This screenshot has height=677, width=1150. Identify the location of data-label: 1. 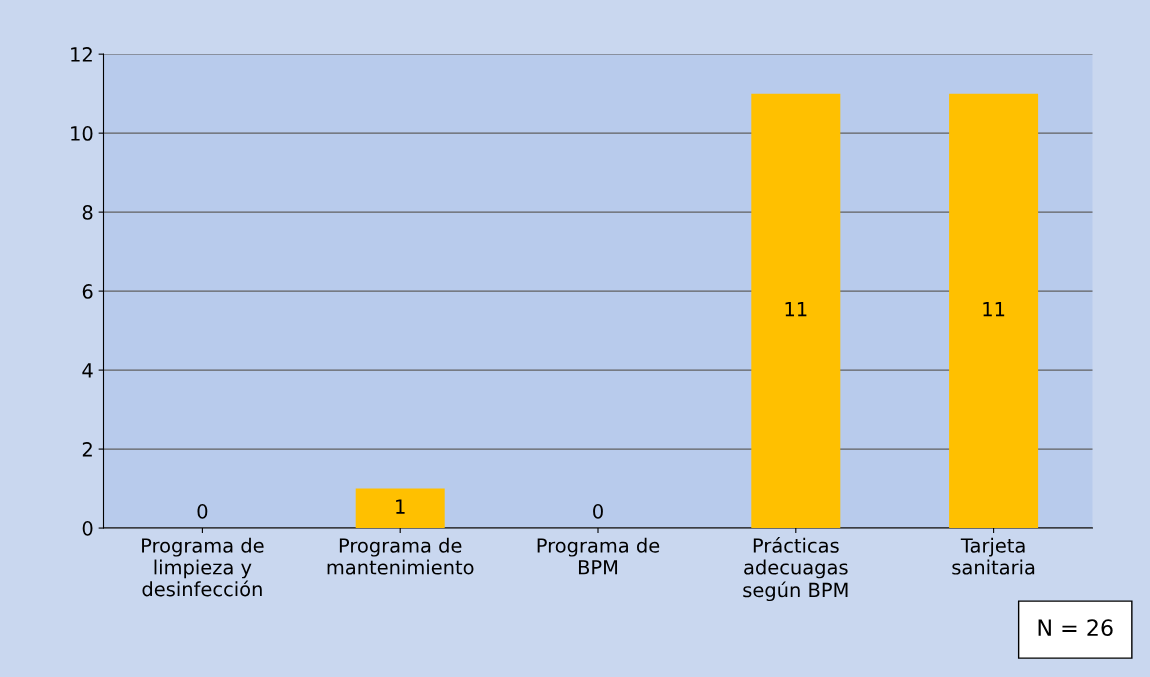
(400, 506).